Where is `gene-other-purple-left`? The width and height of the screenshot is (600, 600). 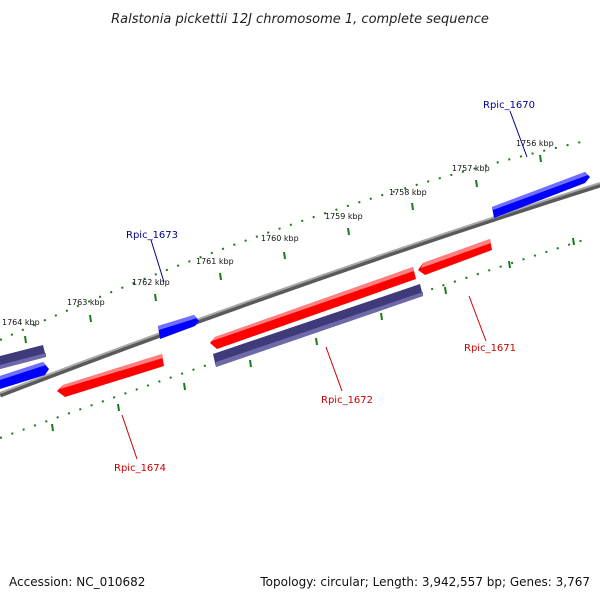
gene-other-purple-left is located at coordinates (23, 357).